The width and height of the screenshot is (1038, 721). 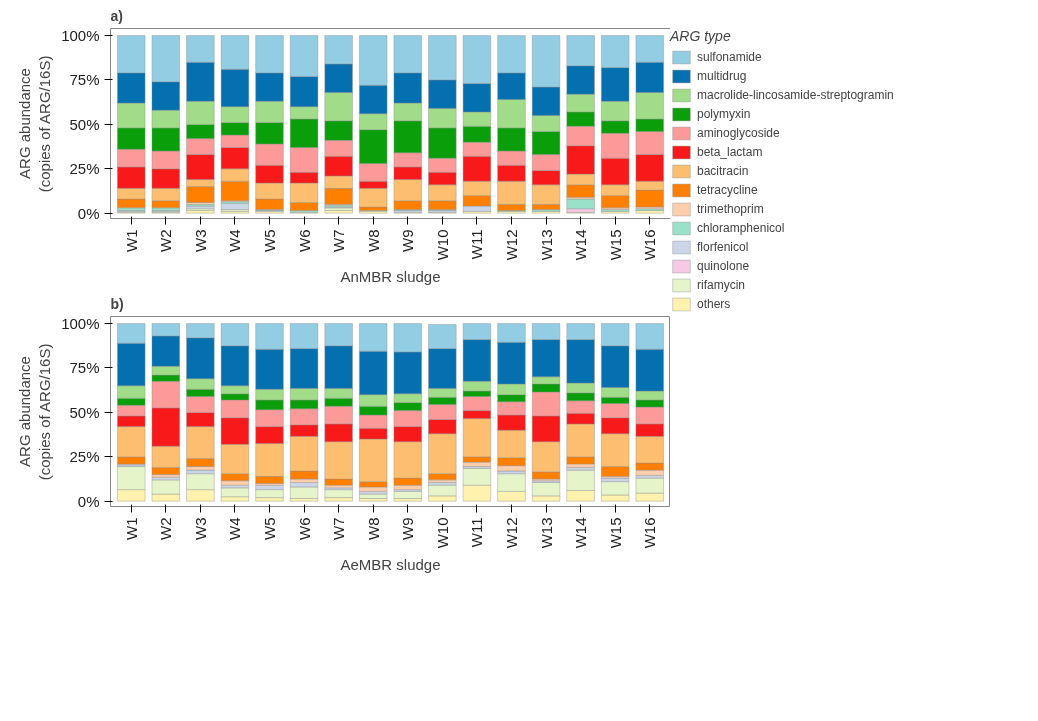 I want to click on legend-label: others, so click(x=714, y=304).